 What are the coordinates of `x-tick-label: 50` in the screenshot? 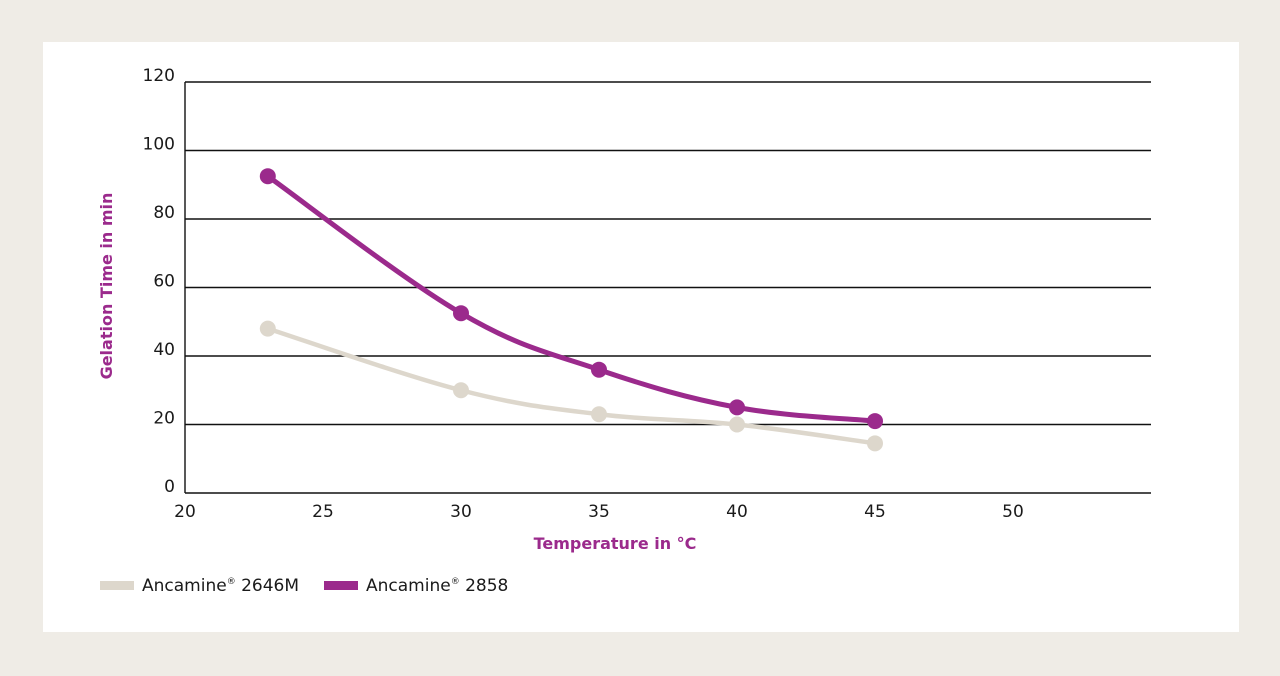 It's located at (1013, 512).